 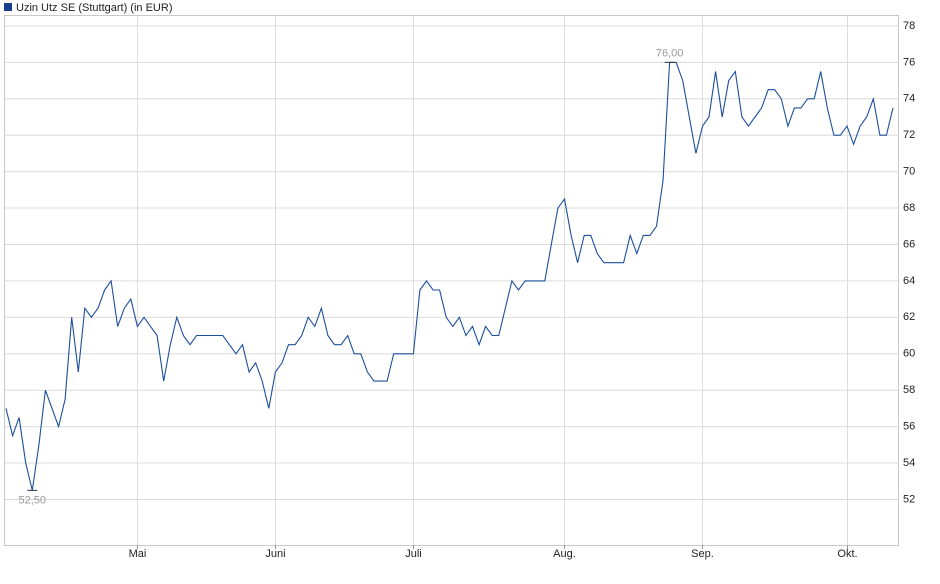 I want to click on y-tick-label: 70, so click(x=909, y=172).